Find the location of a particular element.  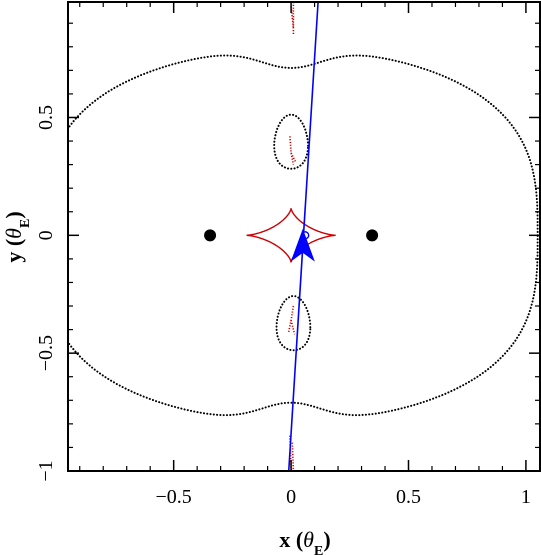

caustics is located at coordinates (291, 236).